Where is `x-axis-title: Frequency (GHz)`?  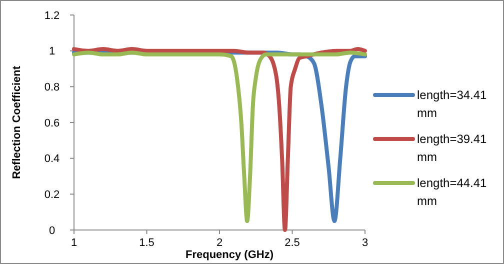 x-axis-title: Frequency (GHz) is located at coordinates (229, 255).